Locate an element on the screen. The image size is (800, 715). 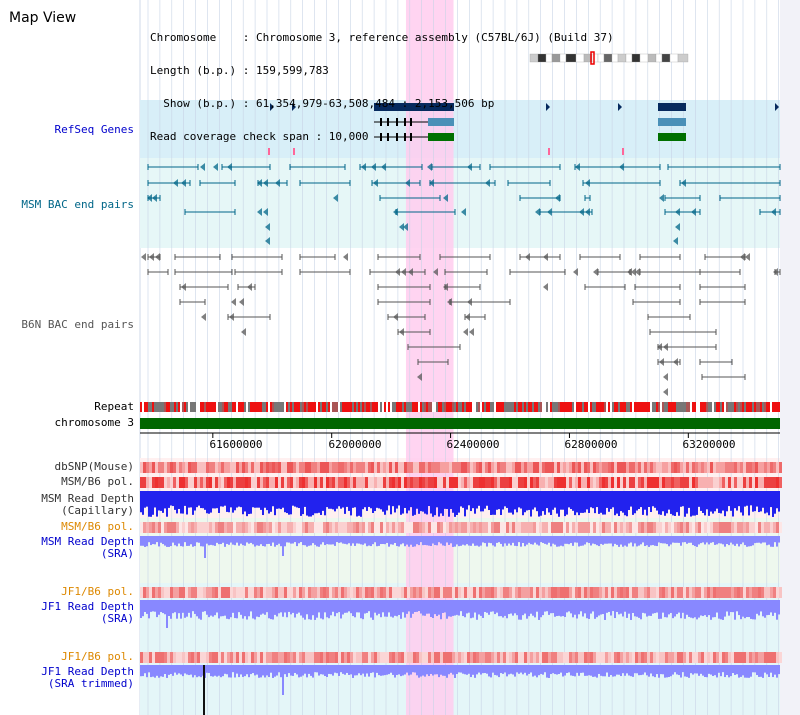
track-label-msm-bac: MSM BAC end pairs is located at coordinates (77, 204).